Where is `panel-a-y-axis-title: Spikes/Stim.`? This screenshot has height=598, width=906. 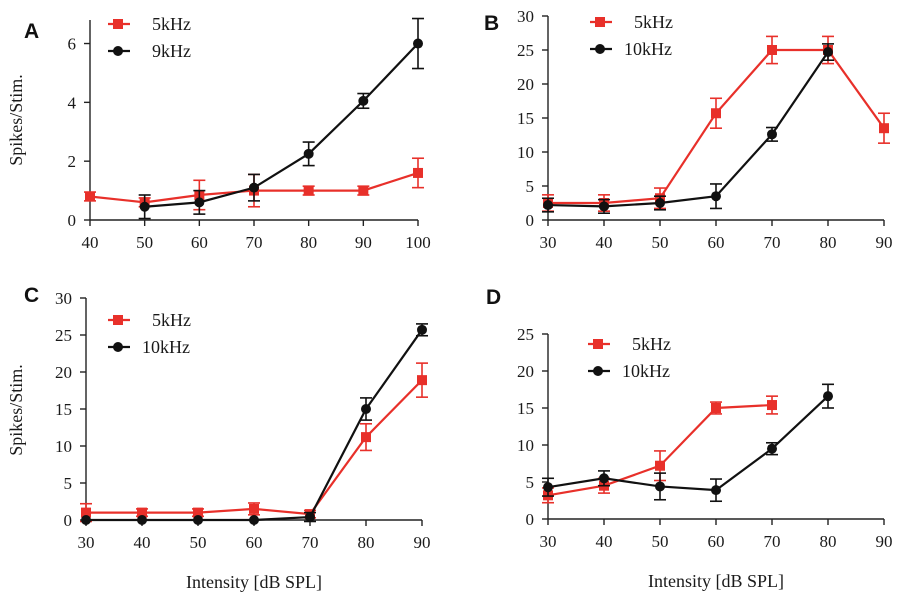
panel-a-y-axis-title: Spikes/Stim. is located at coordinates (16, 120).